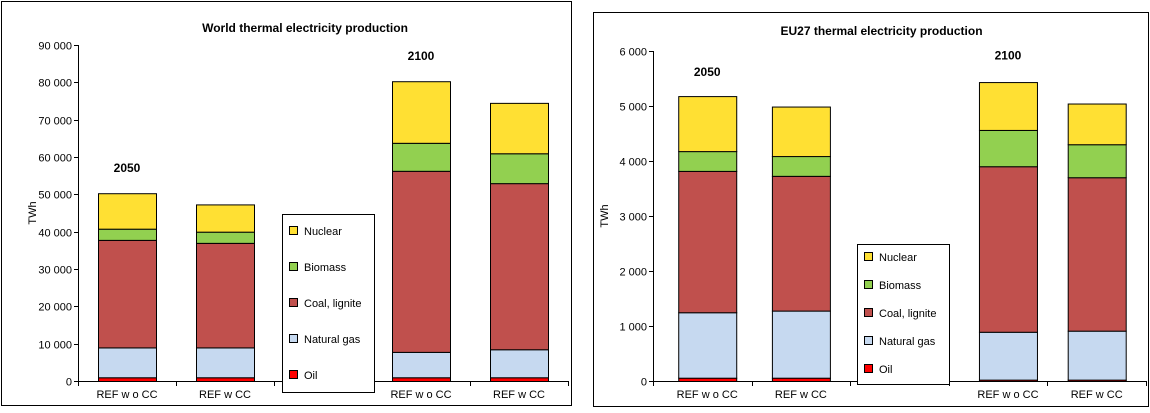 The image size is (1150, 413). Describe the element at coordinates (305, 28) in the screenshot. I see `chart-title: World thermal electricity production` at that location.